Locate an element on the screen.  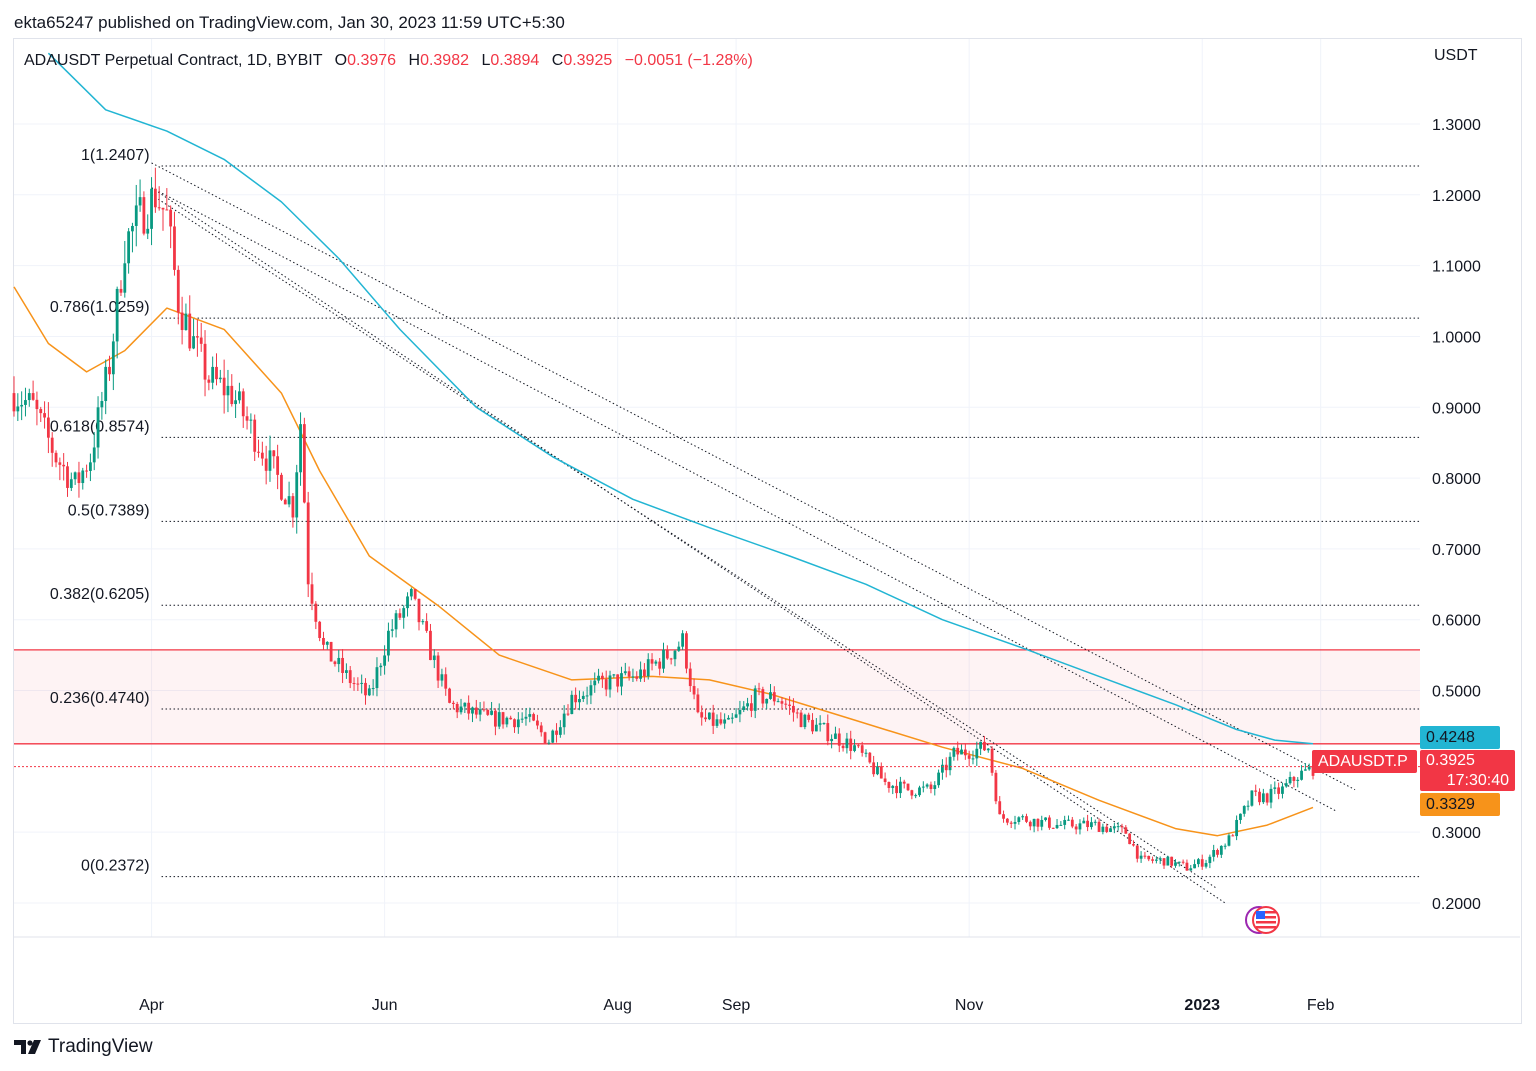
ma-short-price-value: 0.3329 is located at coordinates (1450, 804).